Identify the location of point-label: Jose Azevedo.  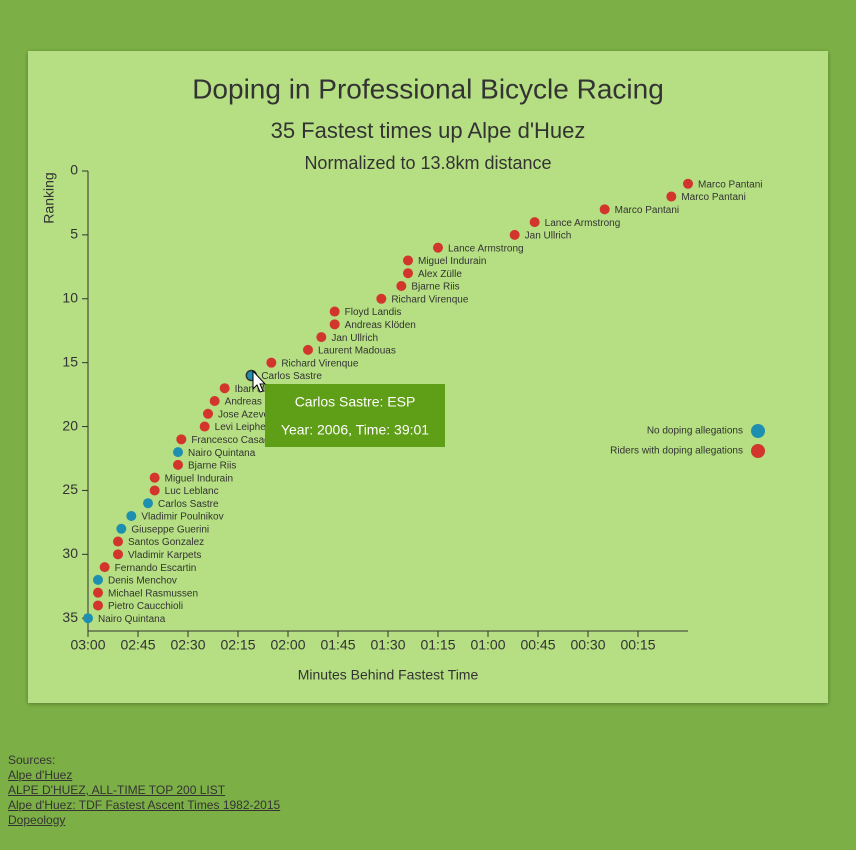
(249, 414).